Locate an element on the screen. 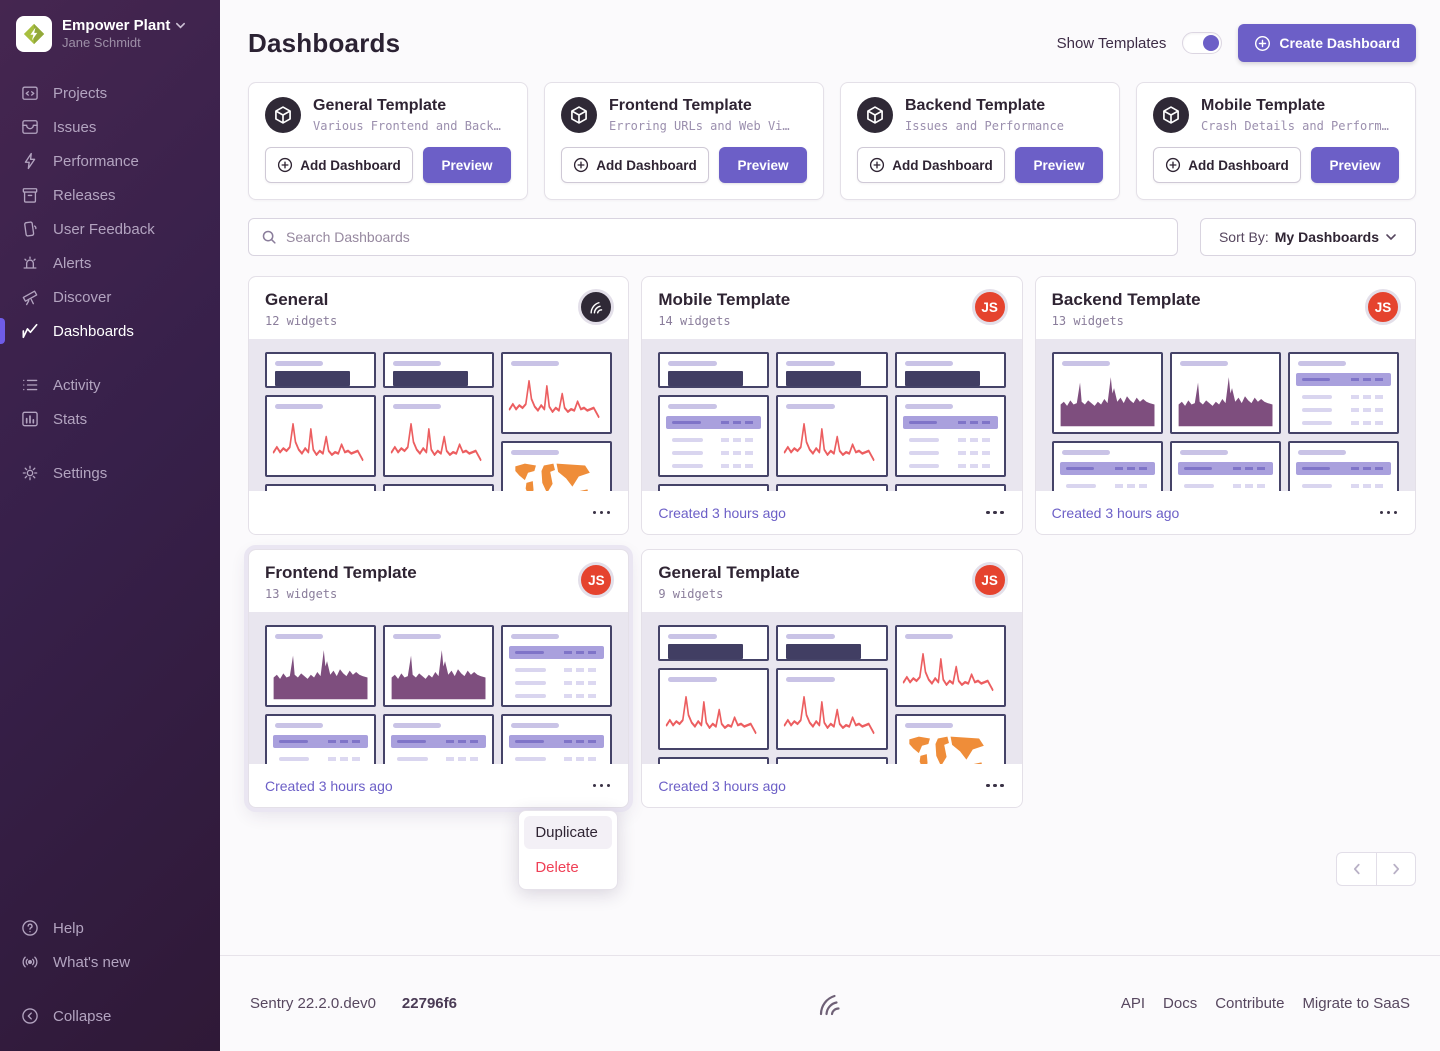 This screenshot has width=1440, height=1051. sidebar-item-label: Performance is located at coordinates (96, 161).